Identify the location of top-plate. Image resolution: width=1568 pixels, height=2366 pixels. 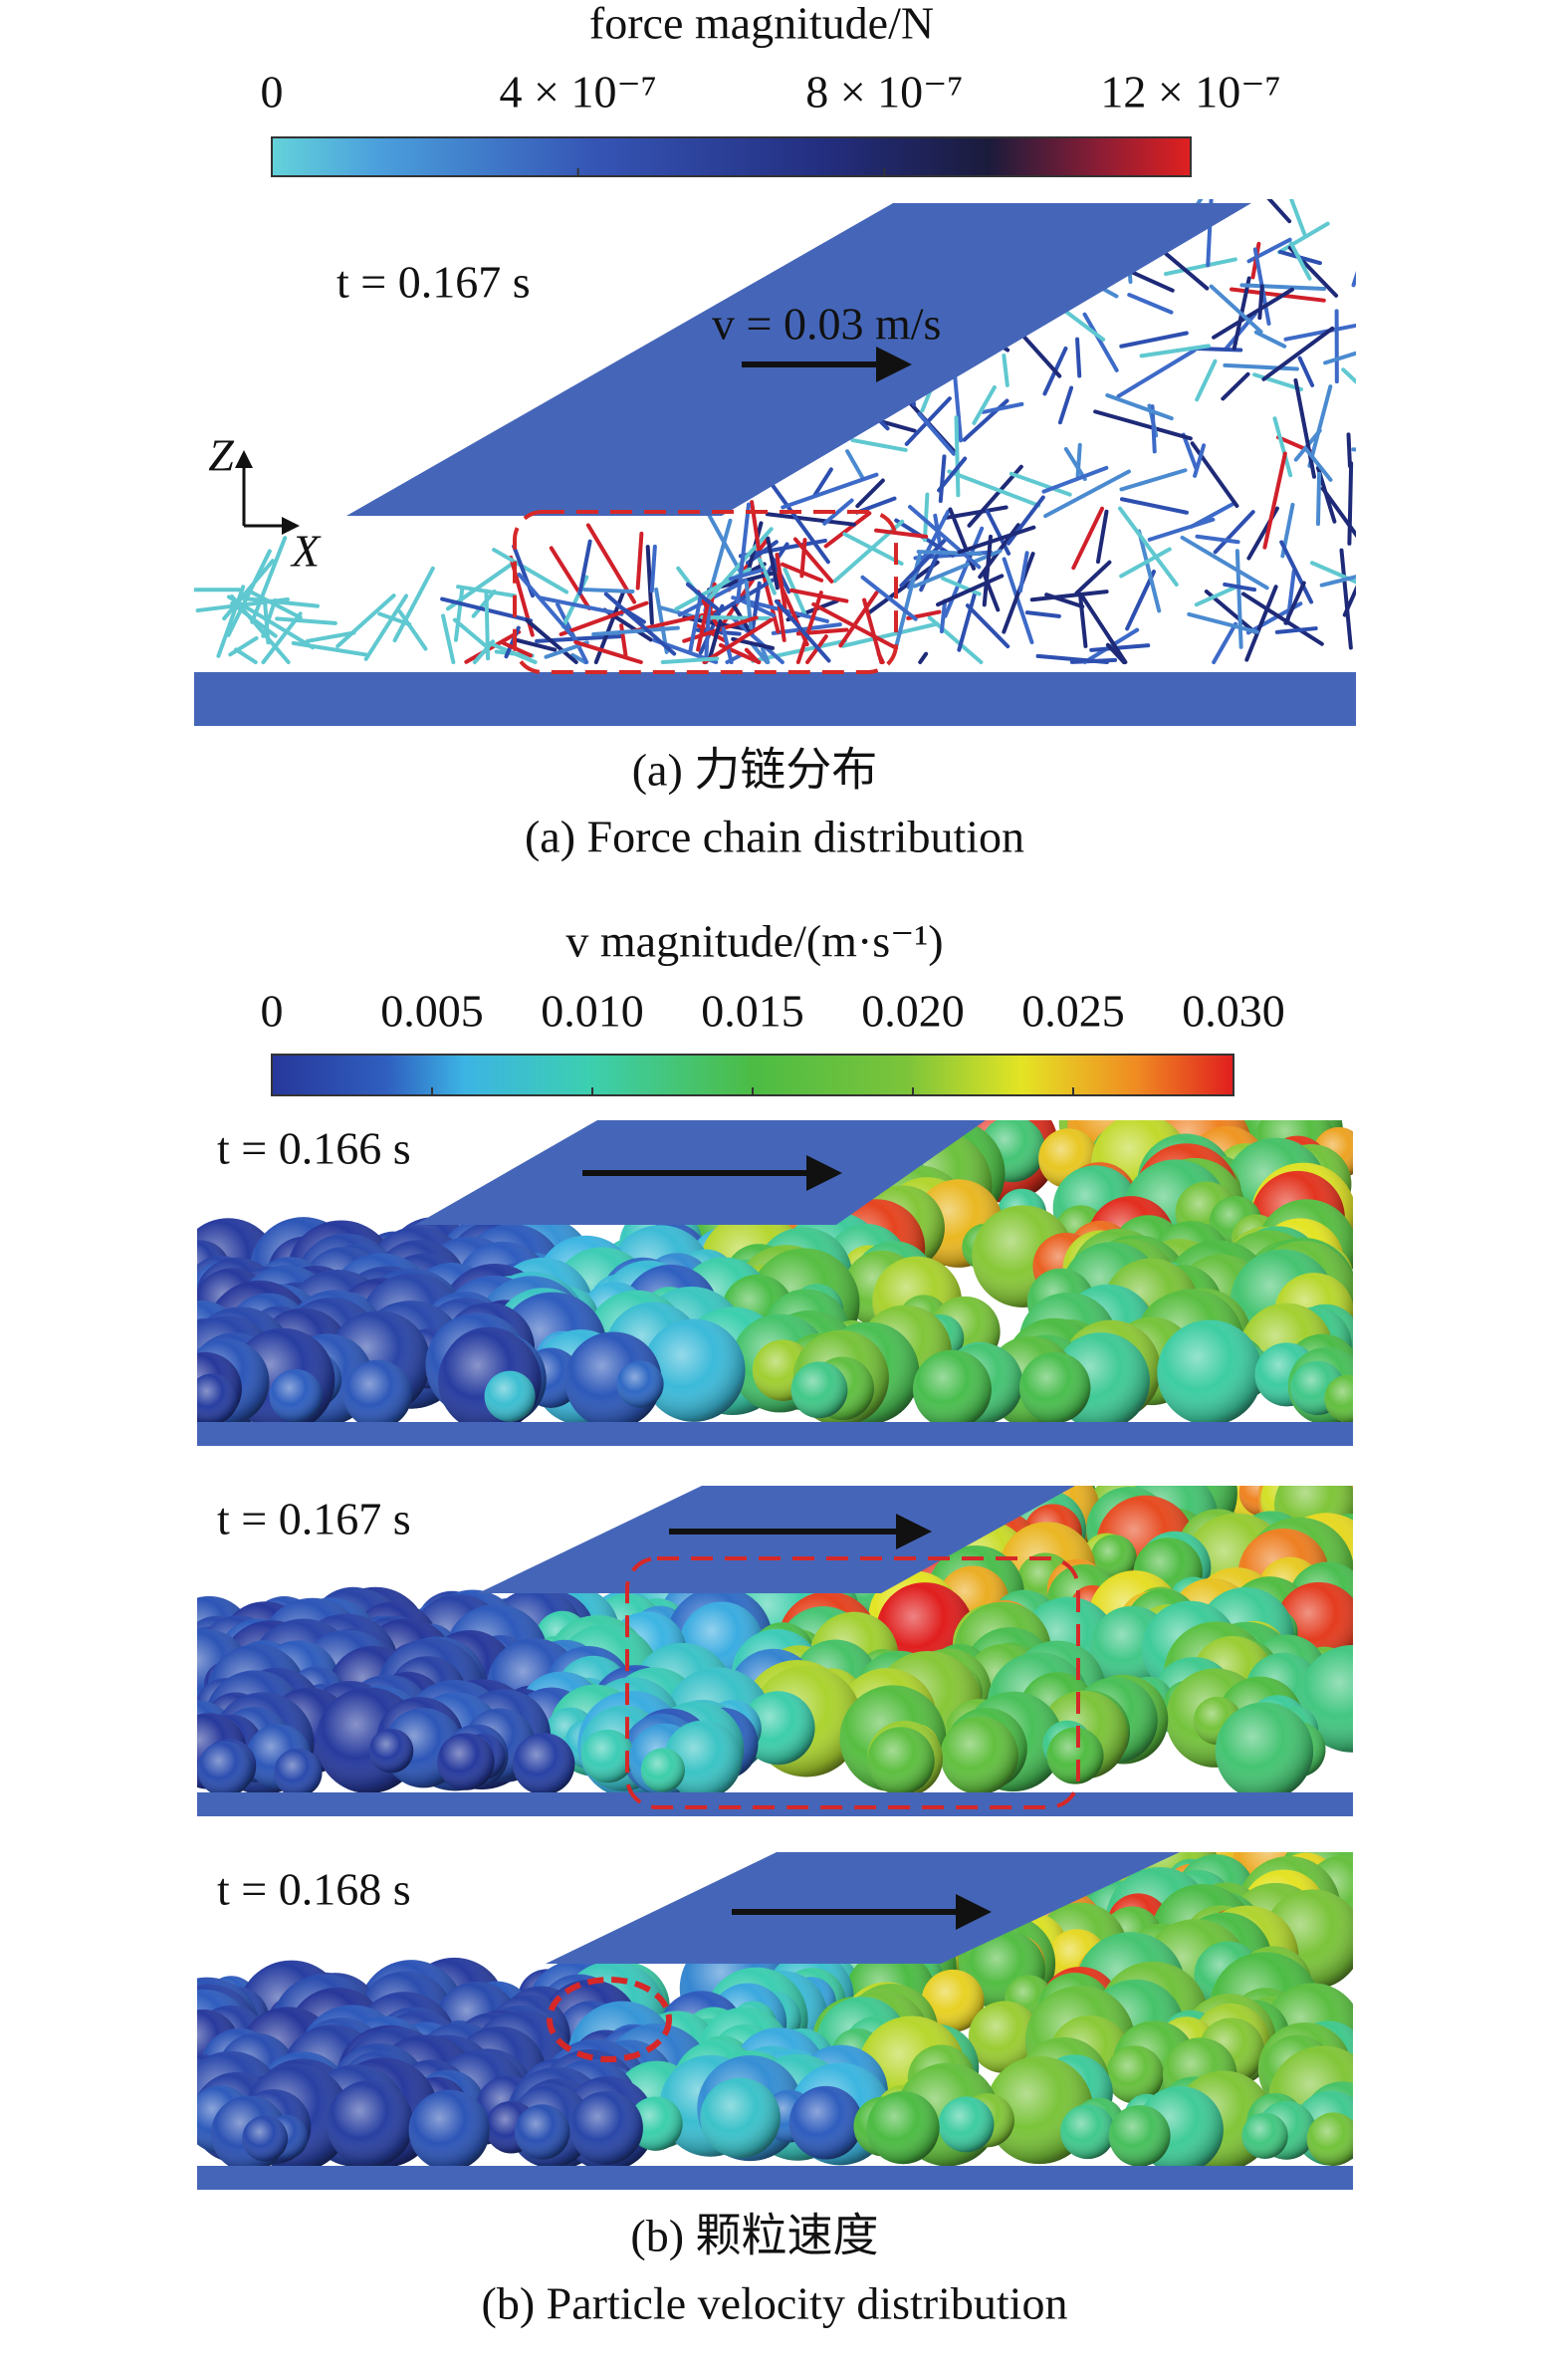
(799, 359).